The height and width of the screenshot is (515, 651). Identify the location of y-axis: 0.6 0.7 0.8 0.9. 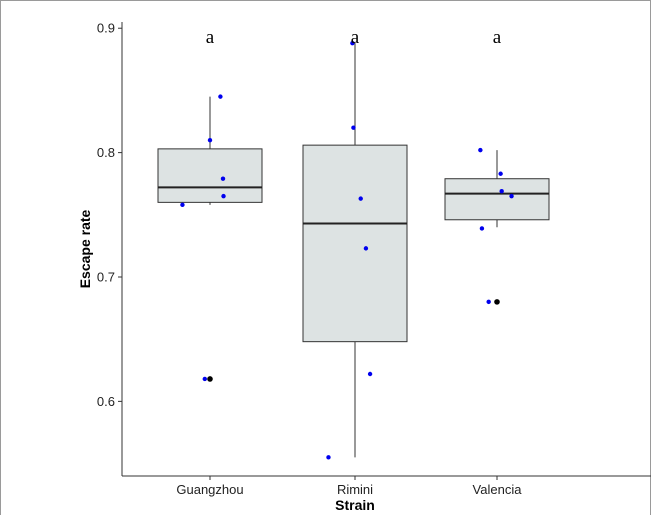
(110, 248).